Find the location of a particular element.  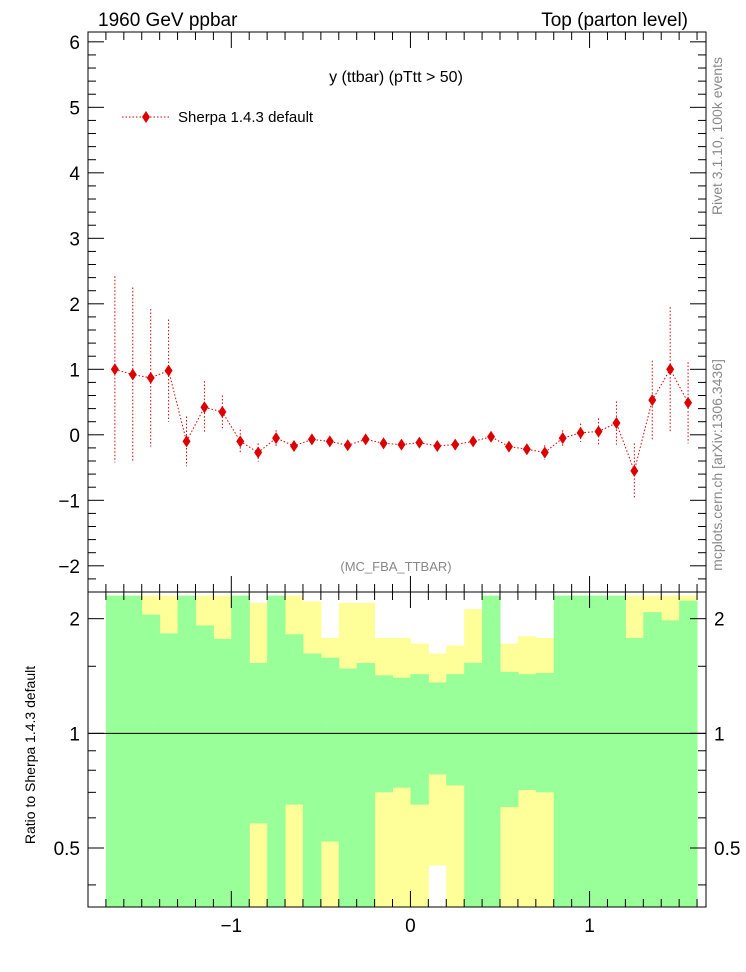

legend-label: Sherpa 1.4.3 default is located at coordinates (246, 117).